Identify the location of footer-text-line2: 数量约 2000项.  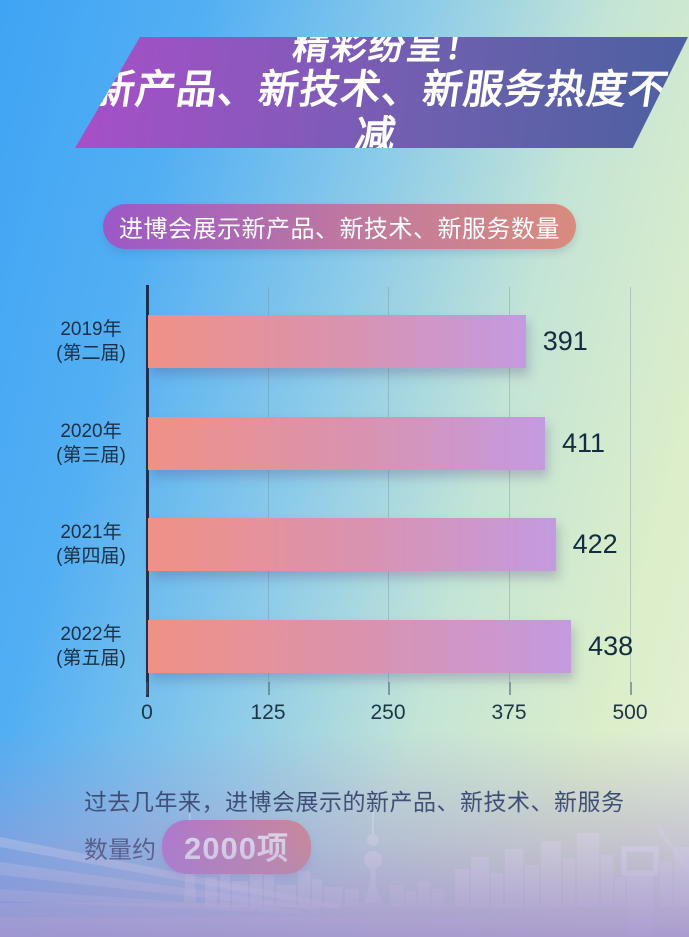
(197, 847).